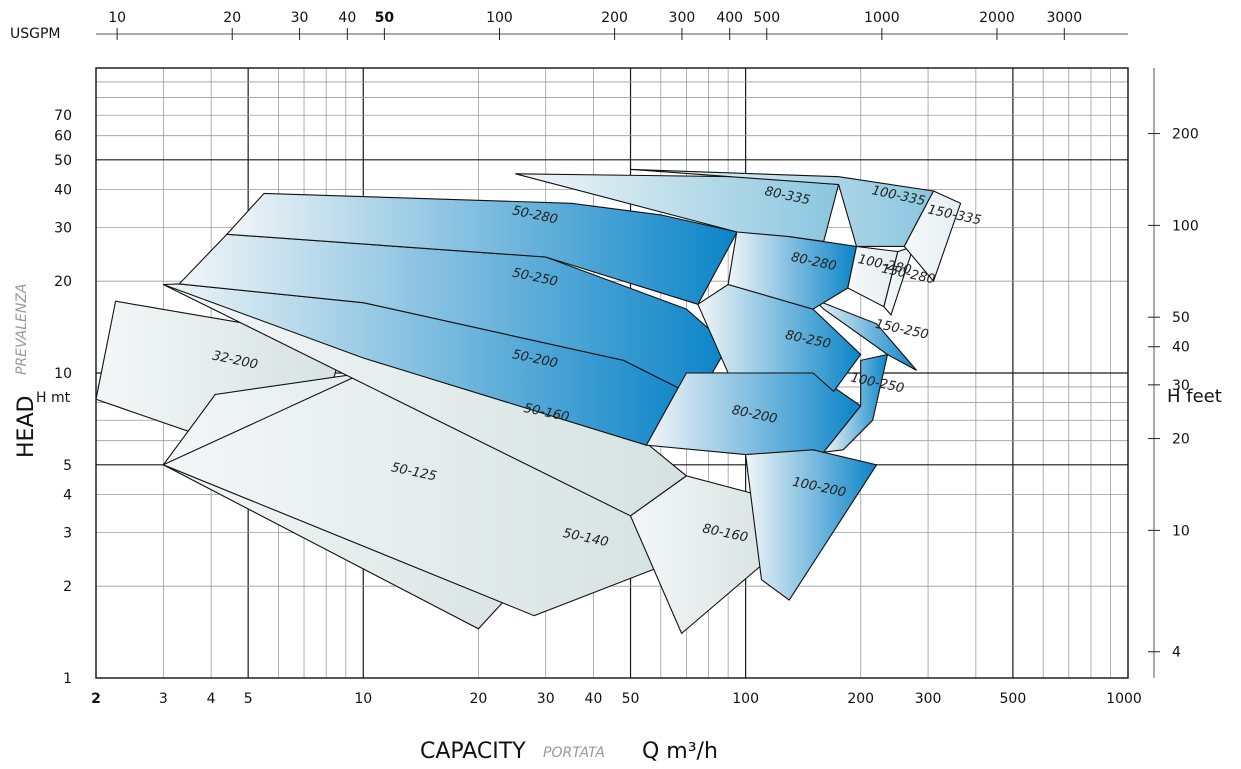 The width and height of the screenshot is (1241, 769). I want to click on top-tick-label: 3000, so click(1064, 18).